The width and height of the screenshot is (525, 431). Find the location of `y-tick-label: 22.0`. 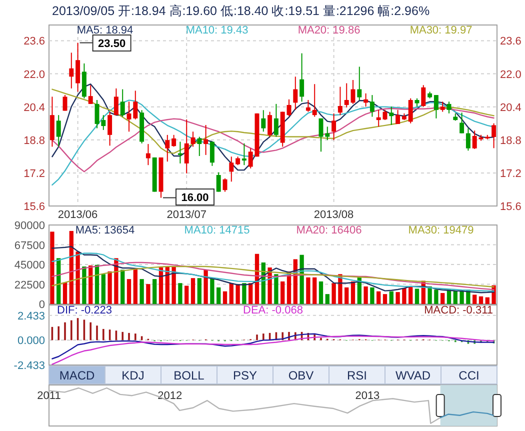

y-tick-label: 22.0 is located at coordinates (34, 74).